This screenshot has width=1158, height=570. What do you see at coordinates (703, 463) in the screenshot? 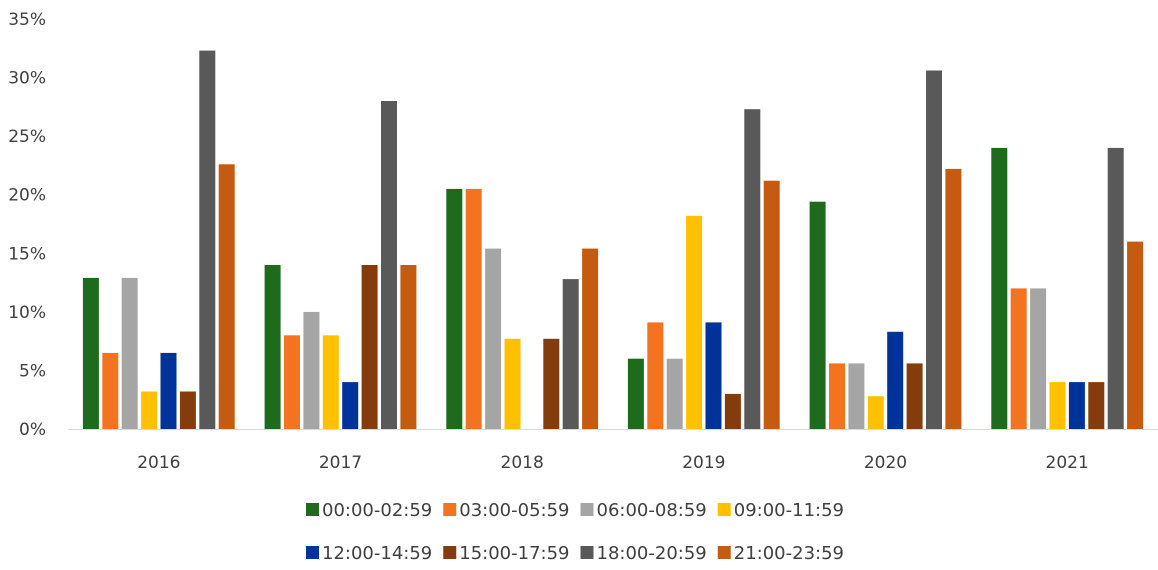
I see `x-tick-label: 2019` at bounding box center [703, 463].